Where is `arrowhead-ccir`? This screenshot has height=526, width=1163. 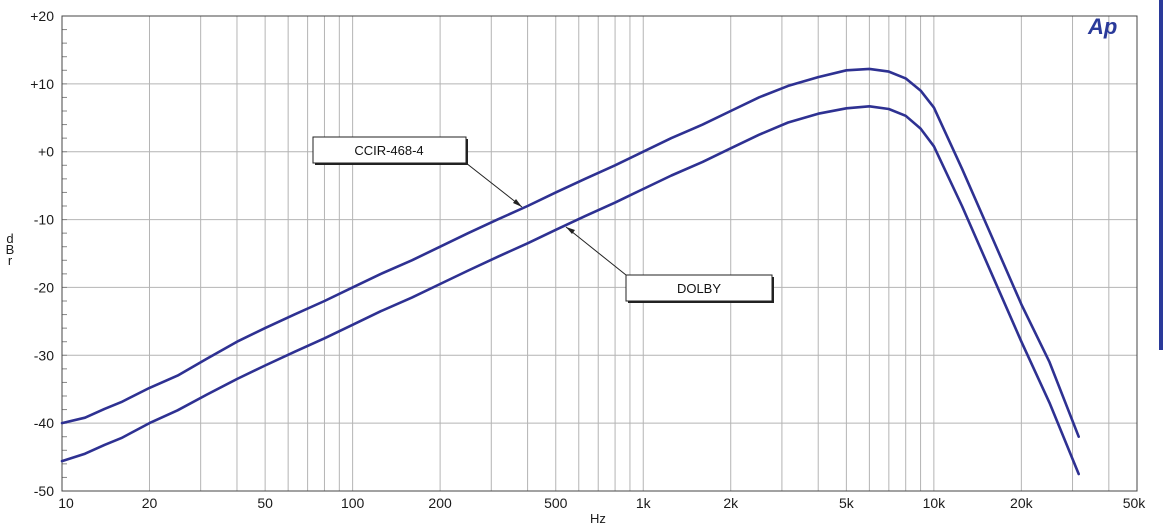
arrowhead-ccir is located at coordinates (517, 203).